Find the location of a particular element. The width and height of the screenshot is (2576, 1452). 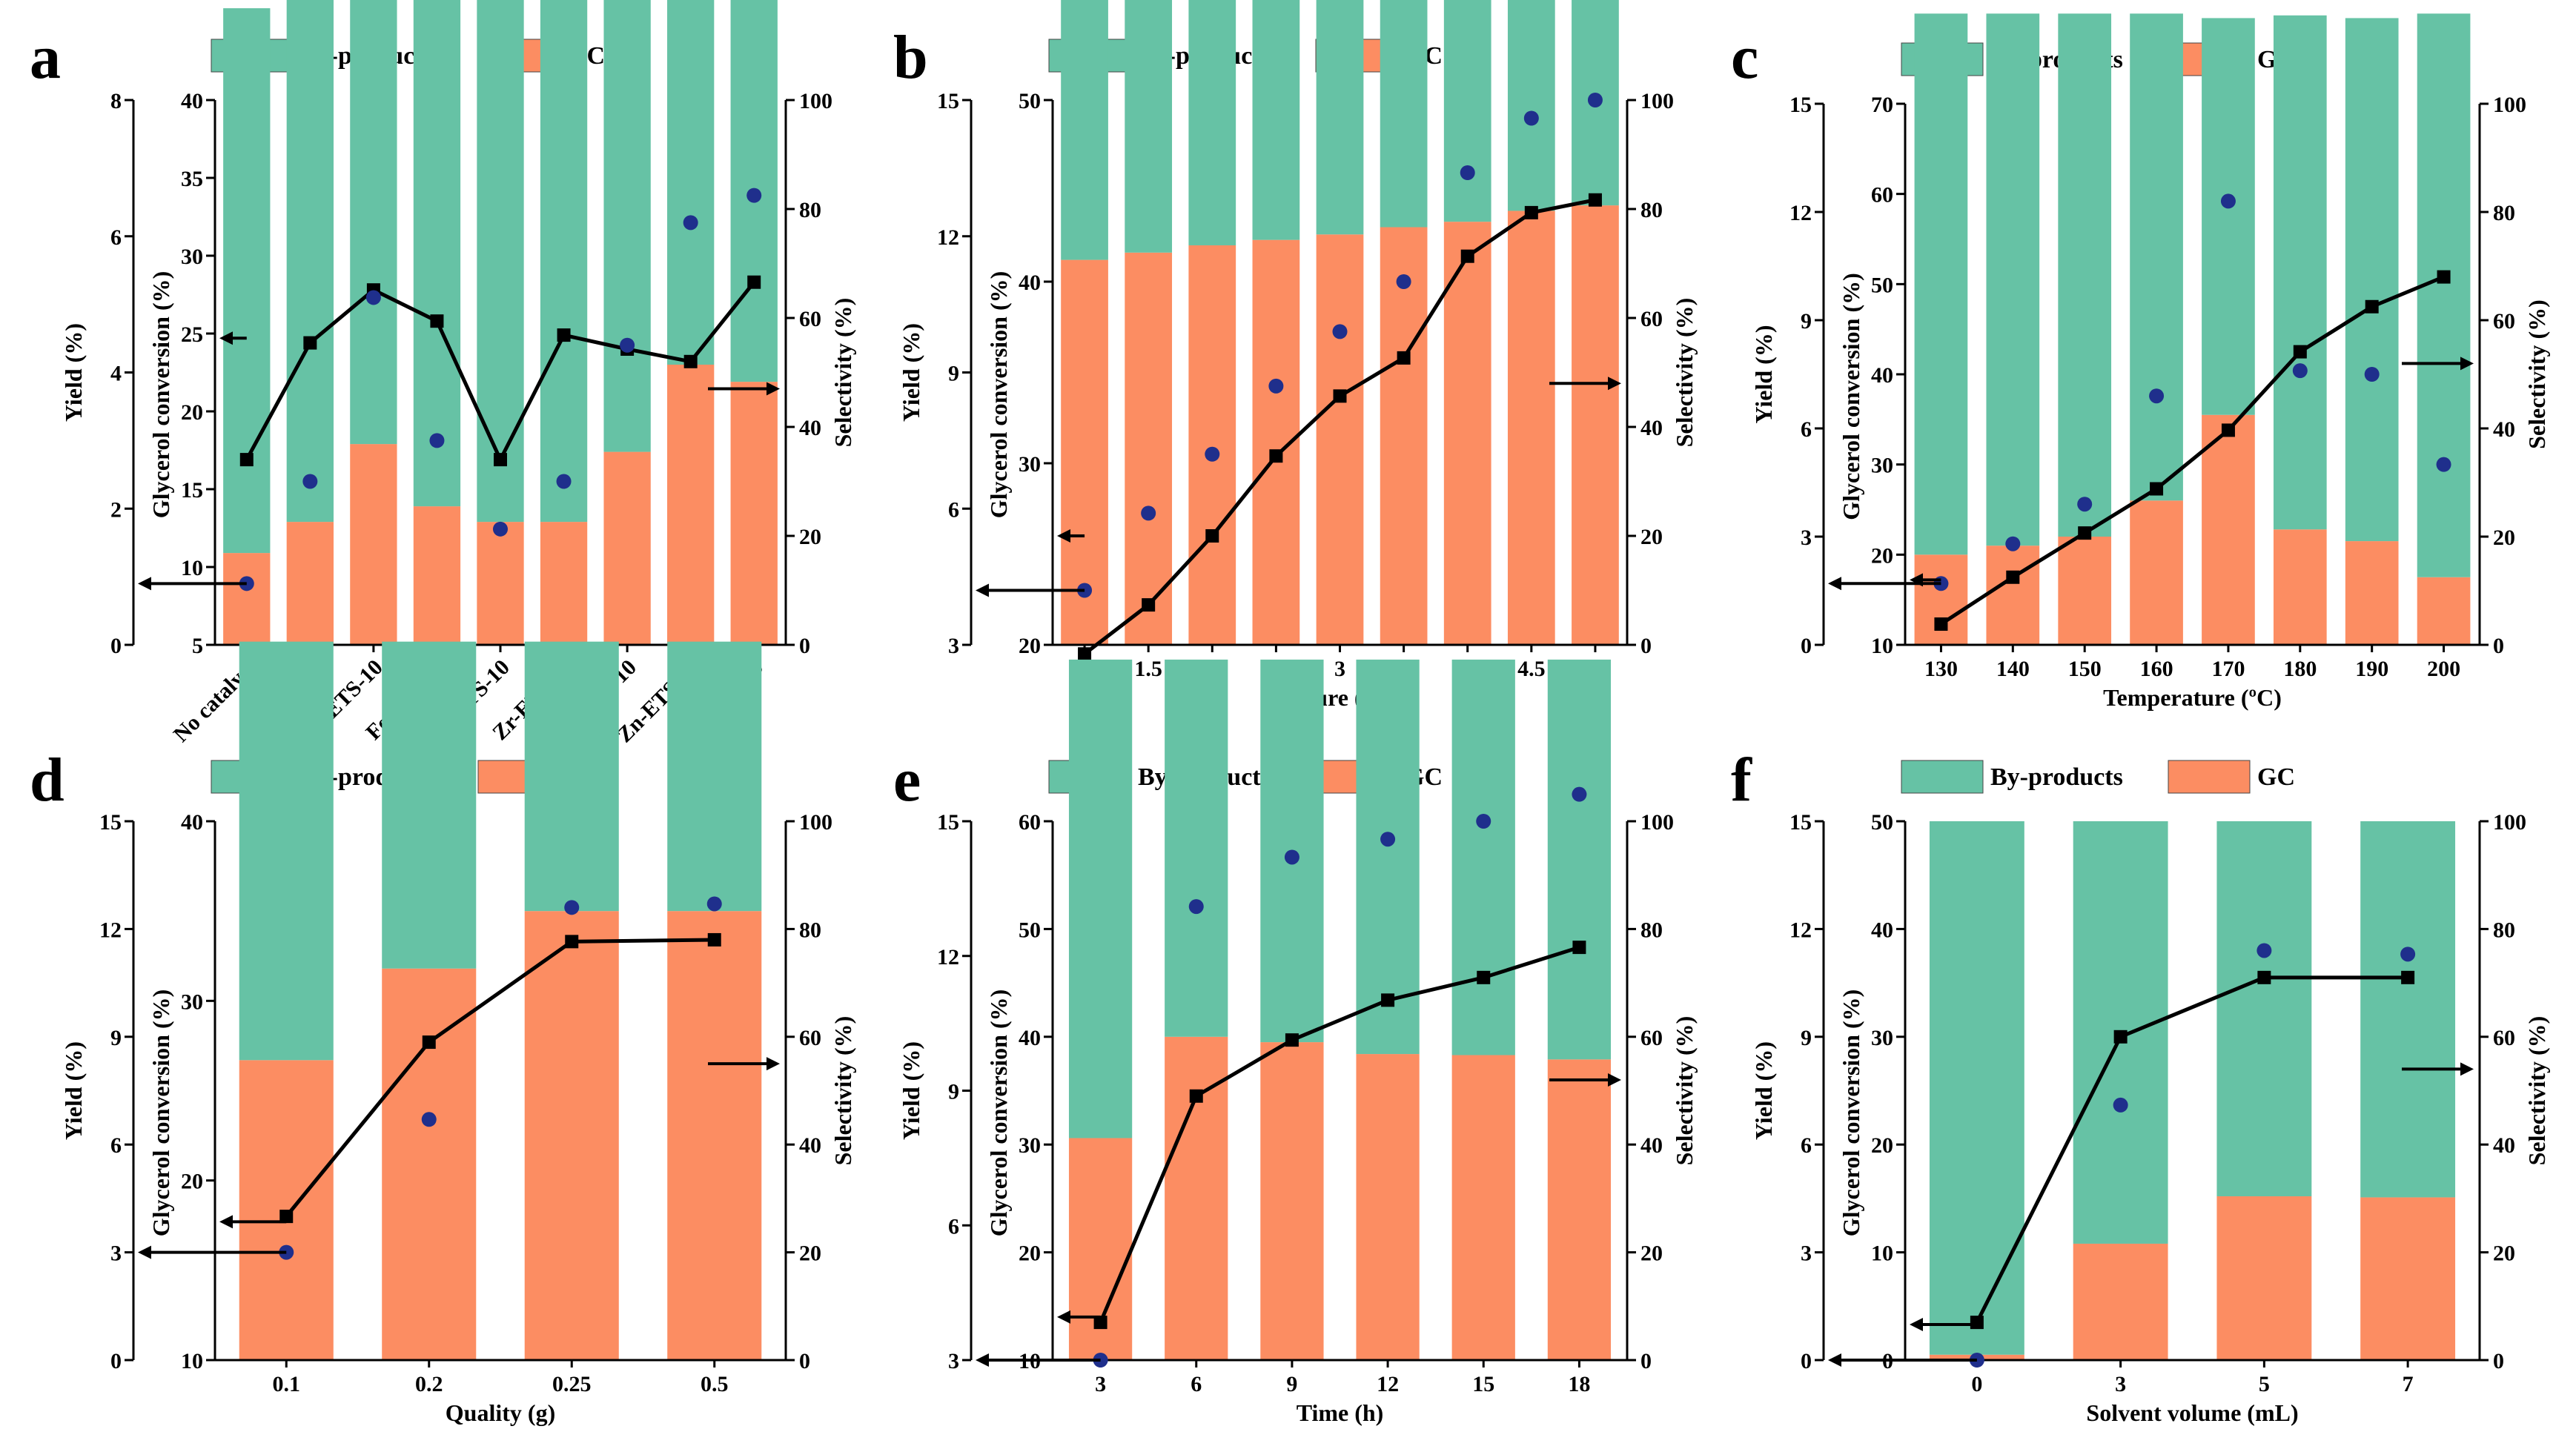

y-right-axis-label: Selectivity (%) is located at coordinates (1684, 1091).